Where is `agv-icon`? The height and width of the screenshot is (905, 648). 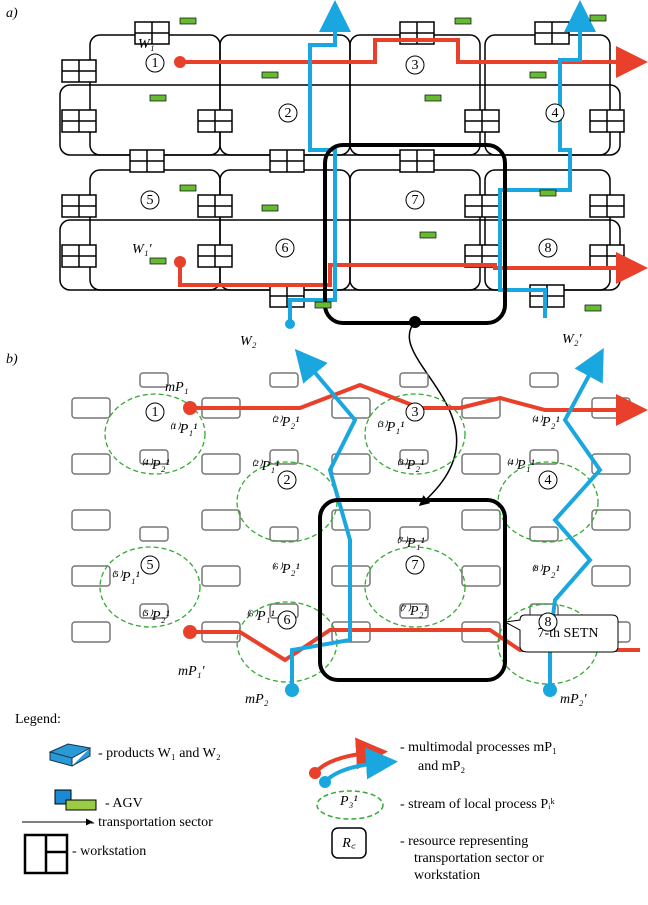
agv-icon is located at coordinates (81, 805).